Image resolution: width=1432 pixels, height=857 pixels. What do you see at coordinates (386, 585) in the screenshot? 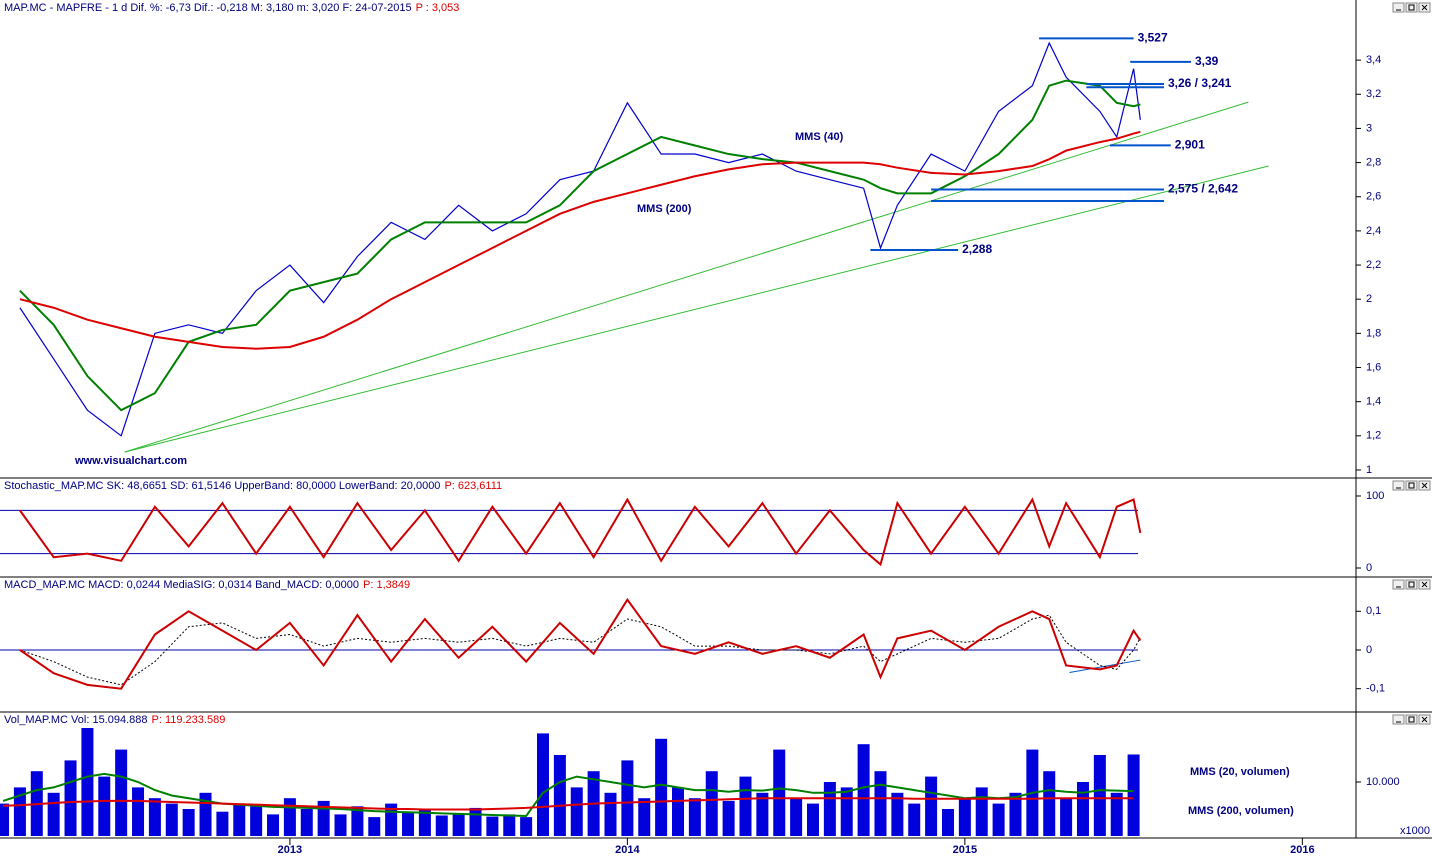
I see `panel-price: P: 1,3849` at bounding box center [386, 585].